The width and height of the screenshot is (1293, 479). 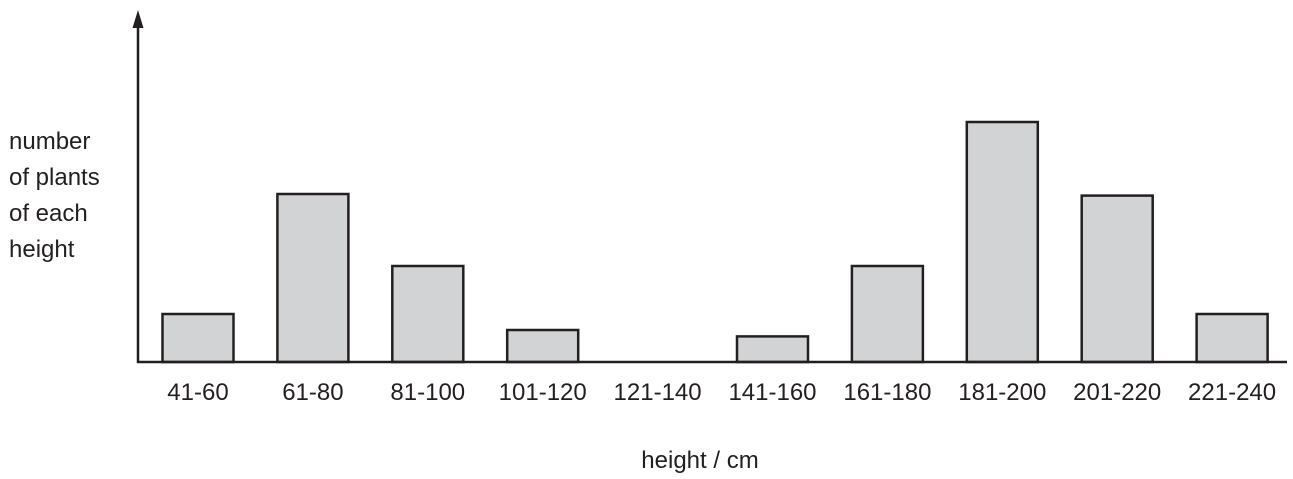 What do you see at coordinates (1232, 392) in the screenshot?
I see `x-tick-label: 221-240` at bounding box center [1232, 392].